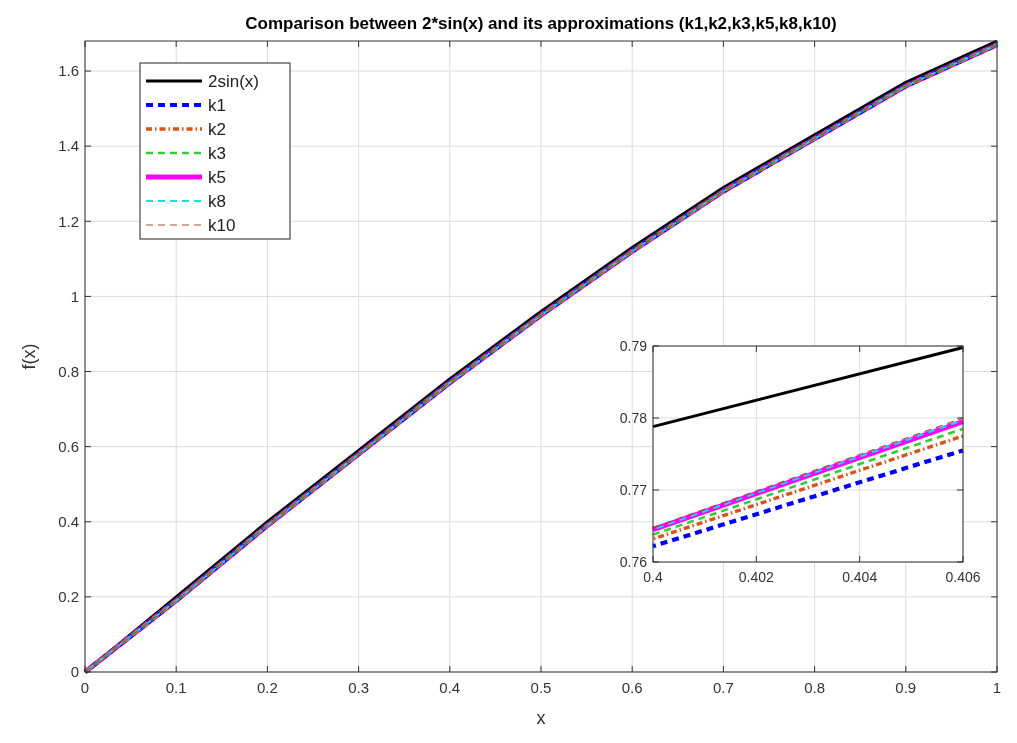 This screenshot has height=743, width=1017. Describe the element at coordinates (217, 153) in the screenshot. I see `legend-label: k3` at that location.